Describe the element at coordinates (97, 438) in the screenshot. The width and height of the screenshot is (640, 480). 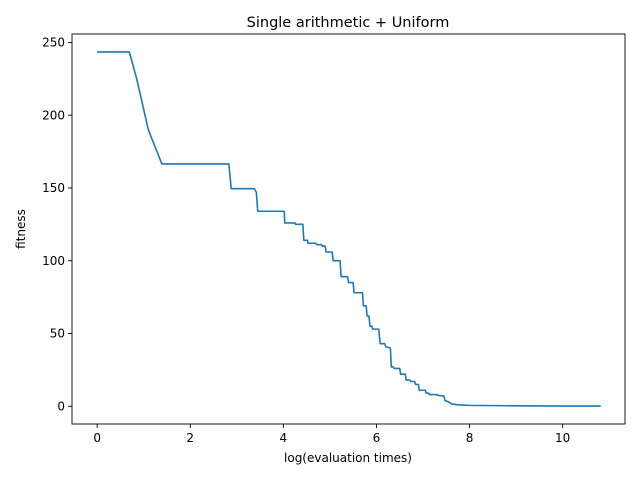
I see `x-tick-label: 0` at that location.